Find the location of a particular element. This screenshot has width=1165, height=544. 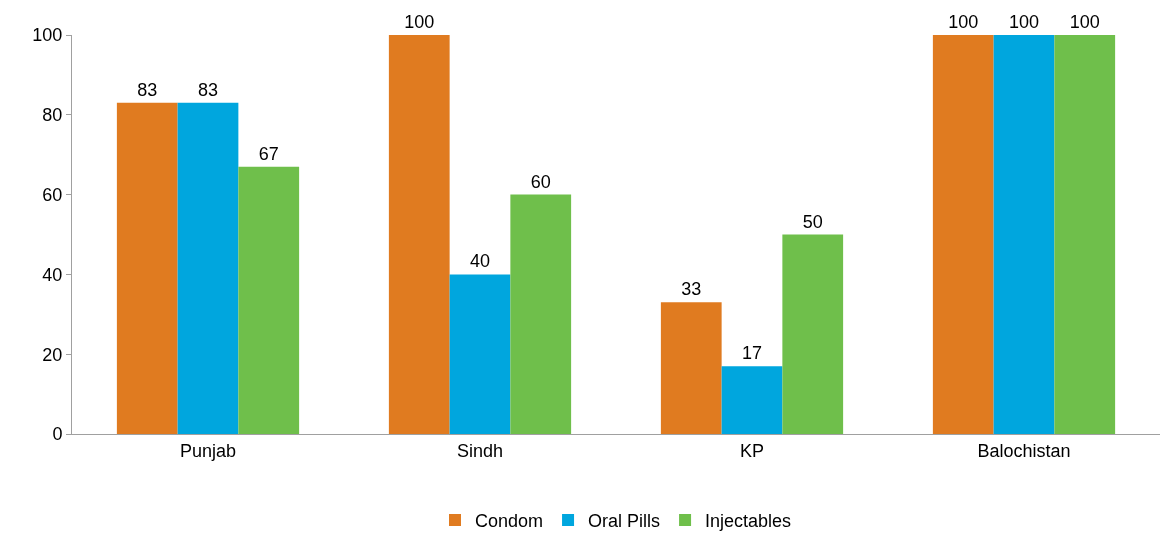

data-label: 40 is located at coordinates (480, 261).